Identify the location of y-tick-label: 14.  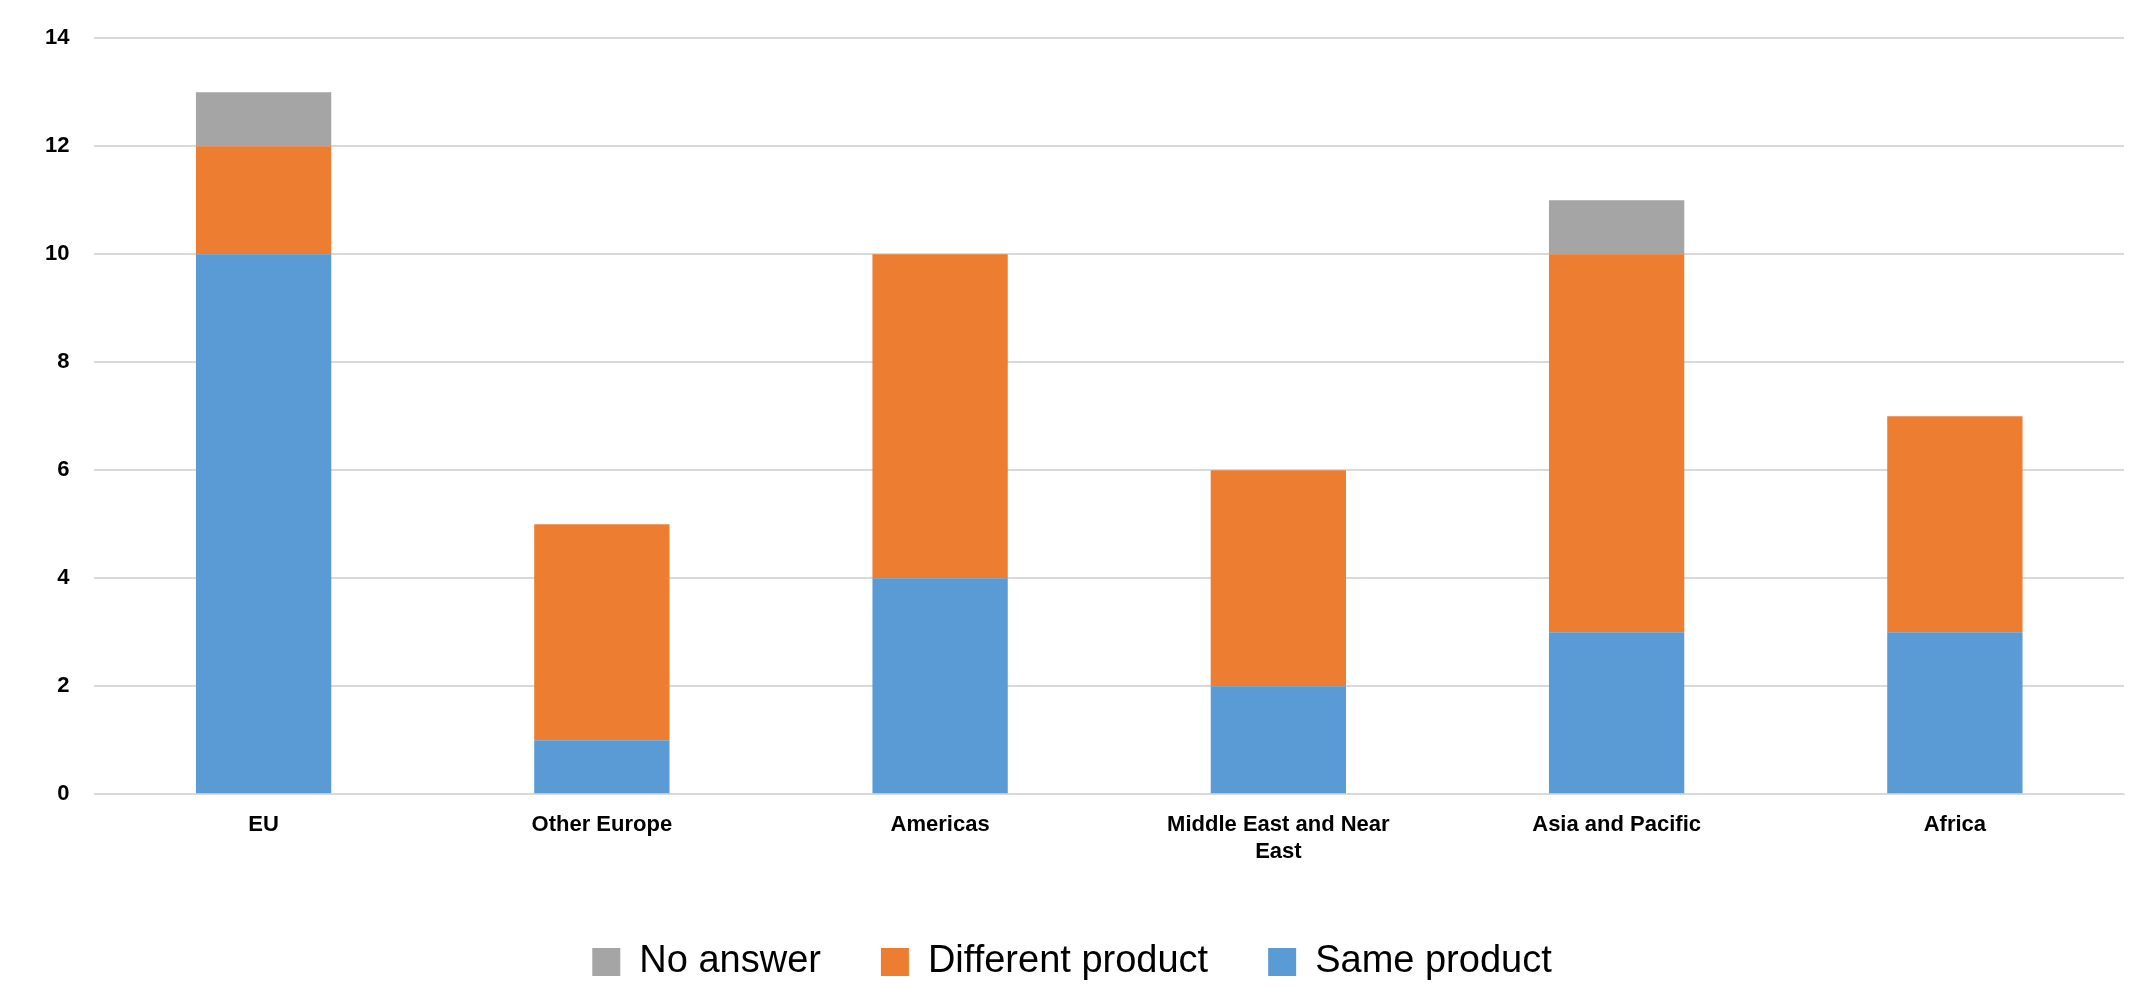
(57, 37).